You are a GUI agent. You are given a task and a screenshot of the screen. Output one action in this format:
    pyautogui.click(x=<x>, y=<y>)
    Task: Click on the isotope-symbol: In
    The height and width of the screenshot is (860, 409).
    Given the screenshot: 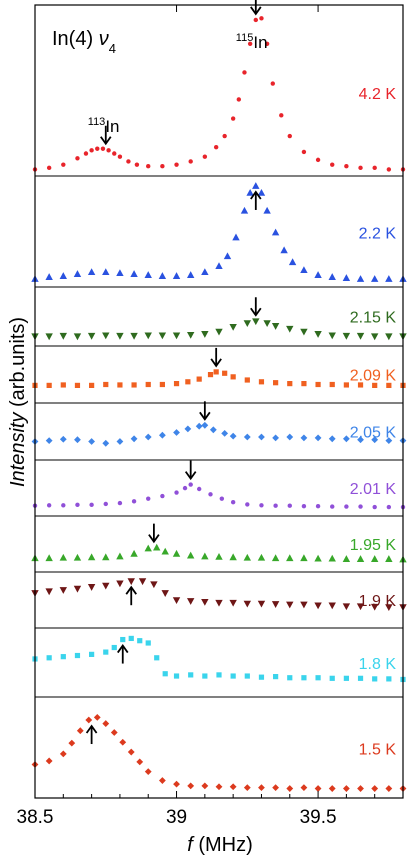 What is the action you would take?
    pyautogui.click(x=112, y=126)
    